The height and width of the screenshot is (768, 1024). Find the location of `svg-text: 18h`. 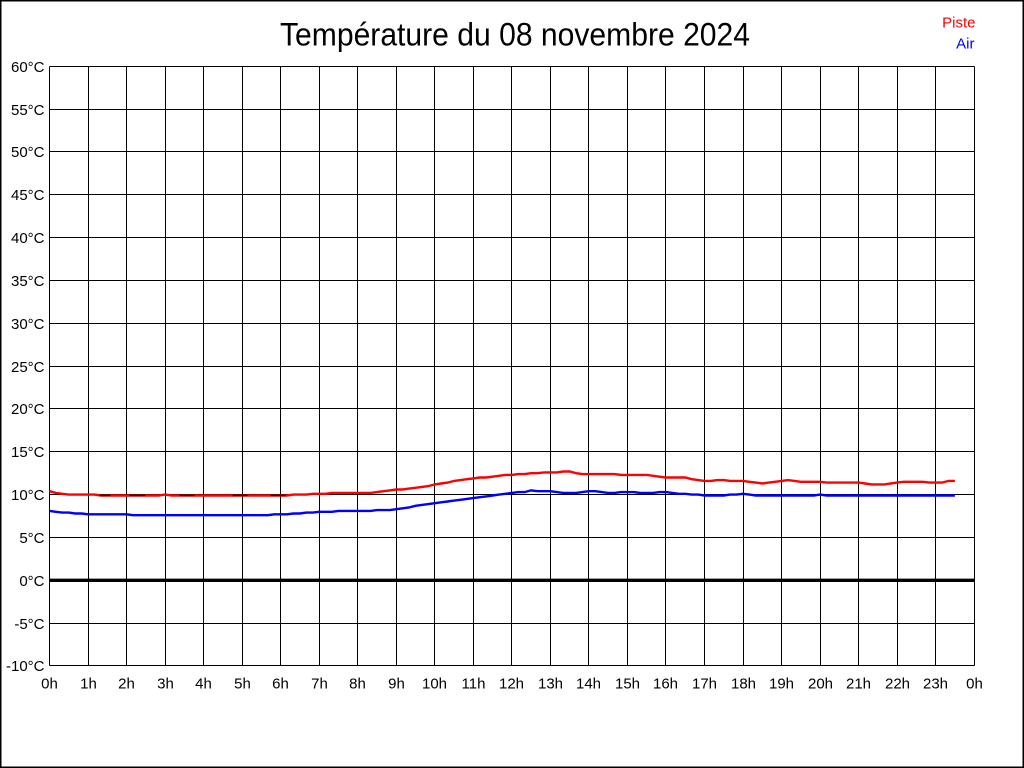

svg-text: 18h is located at coordinates (743, 683).